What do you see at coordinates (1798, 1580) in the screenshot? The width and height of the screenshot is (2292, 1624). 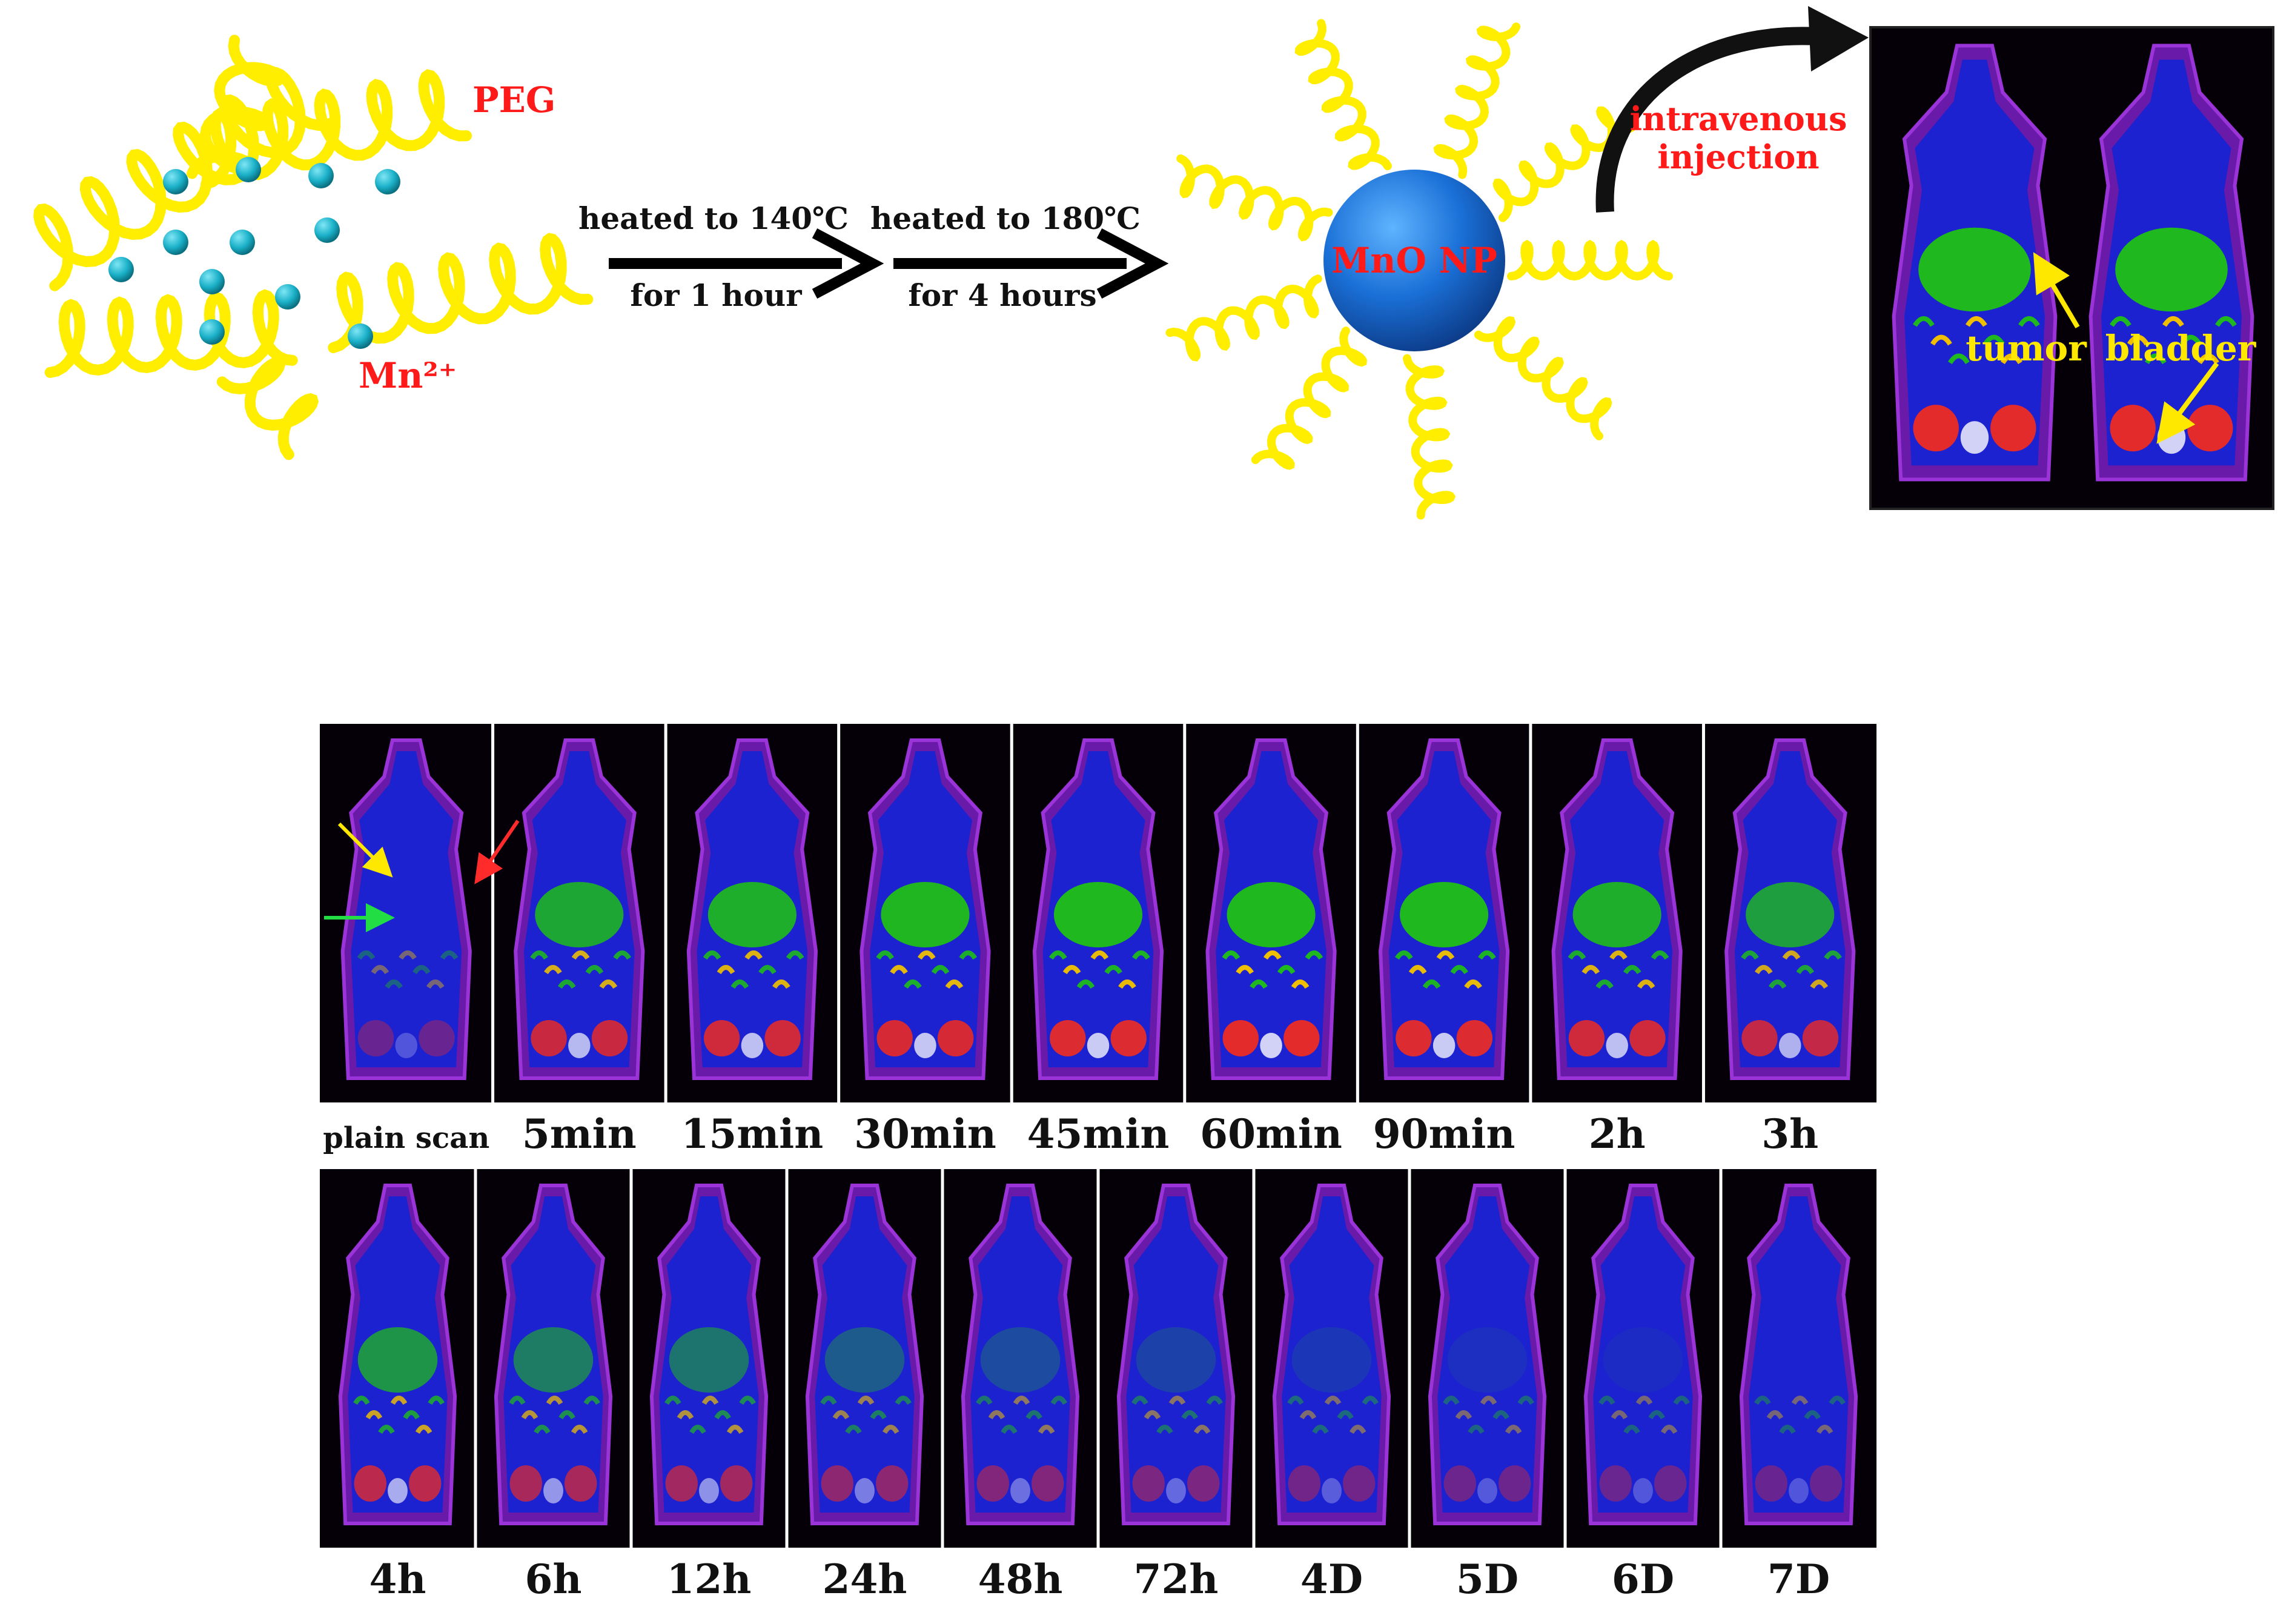 I see `time-point-label: 7D` at bounding box center [1798, 1580].